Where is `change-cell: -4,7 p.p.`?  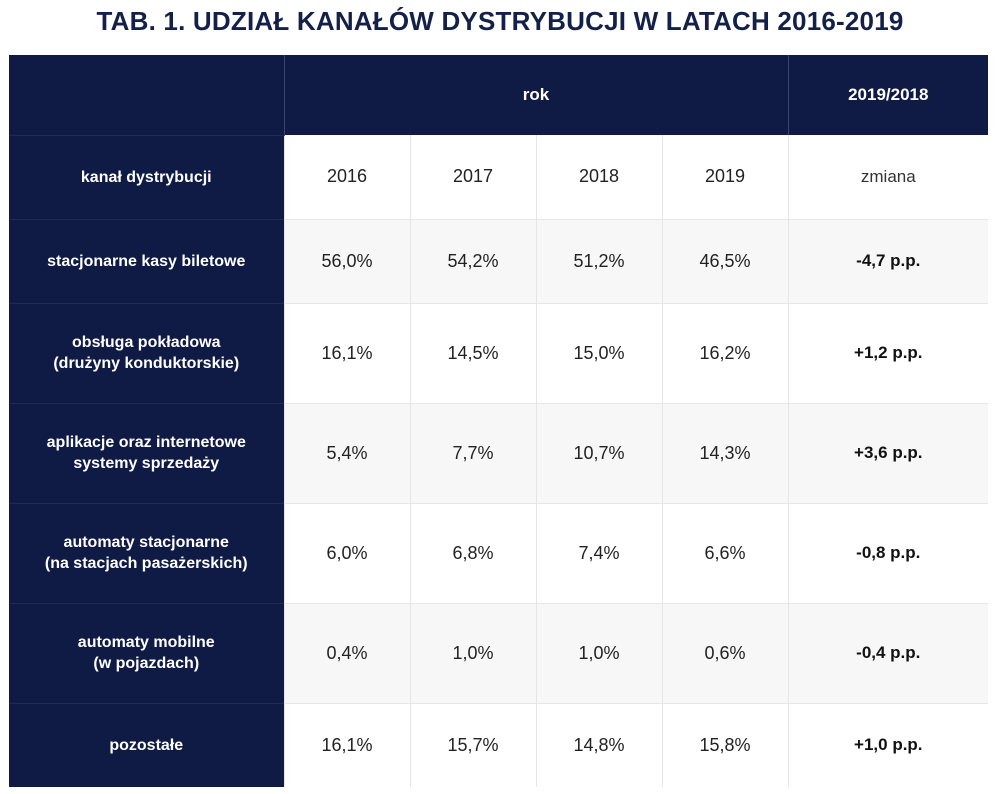
change-cell: -4,7 p.p. is located at coordinates (888, 260).